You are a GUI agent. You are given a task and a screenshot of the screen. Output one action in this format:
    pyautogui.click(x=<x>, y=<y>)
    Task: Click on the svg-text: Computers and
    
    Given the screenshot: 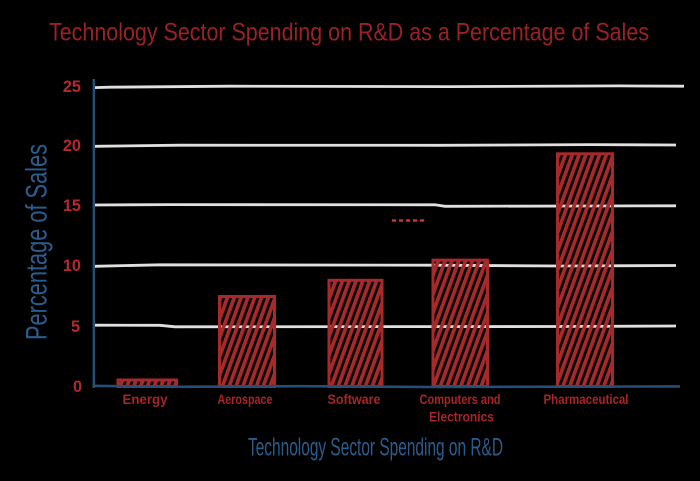 What is the action you would take?
    pyautogui.click(x=460, y=399)
    